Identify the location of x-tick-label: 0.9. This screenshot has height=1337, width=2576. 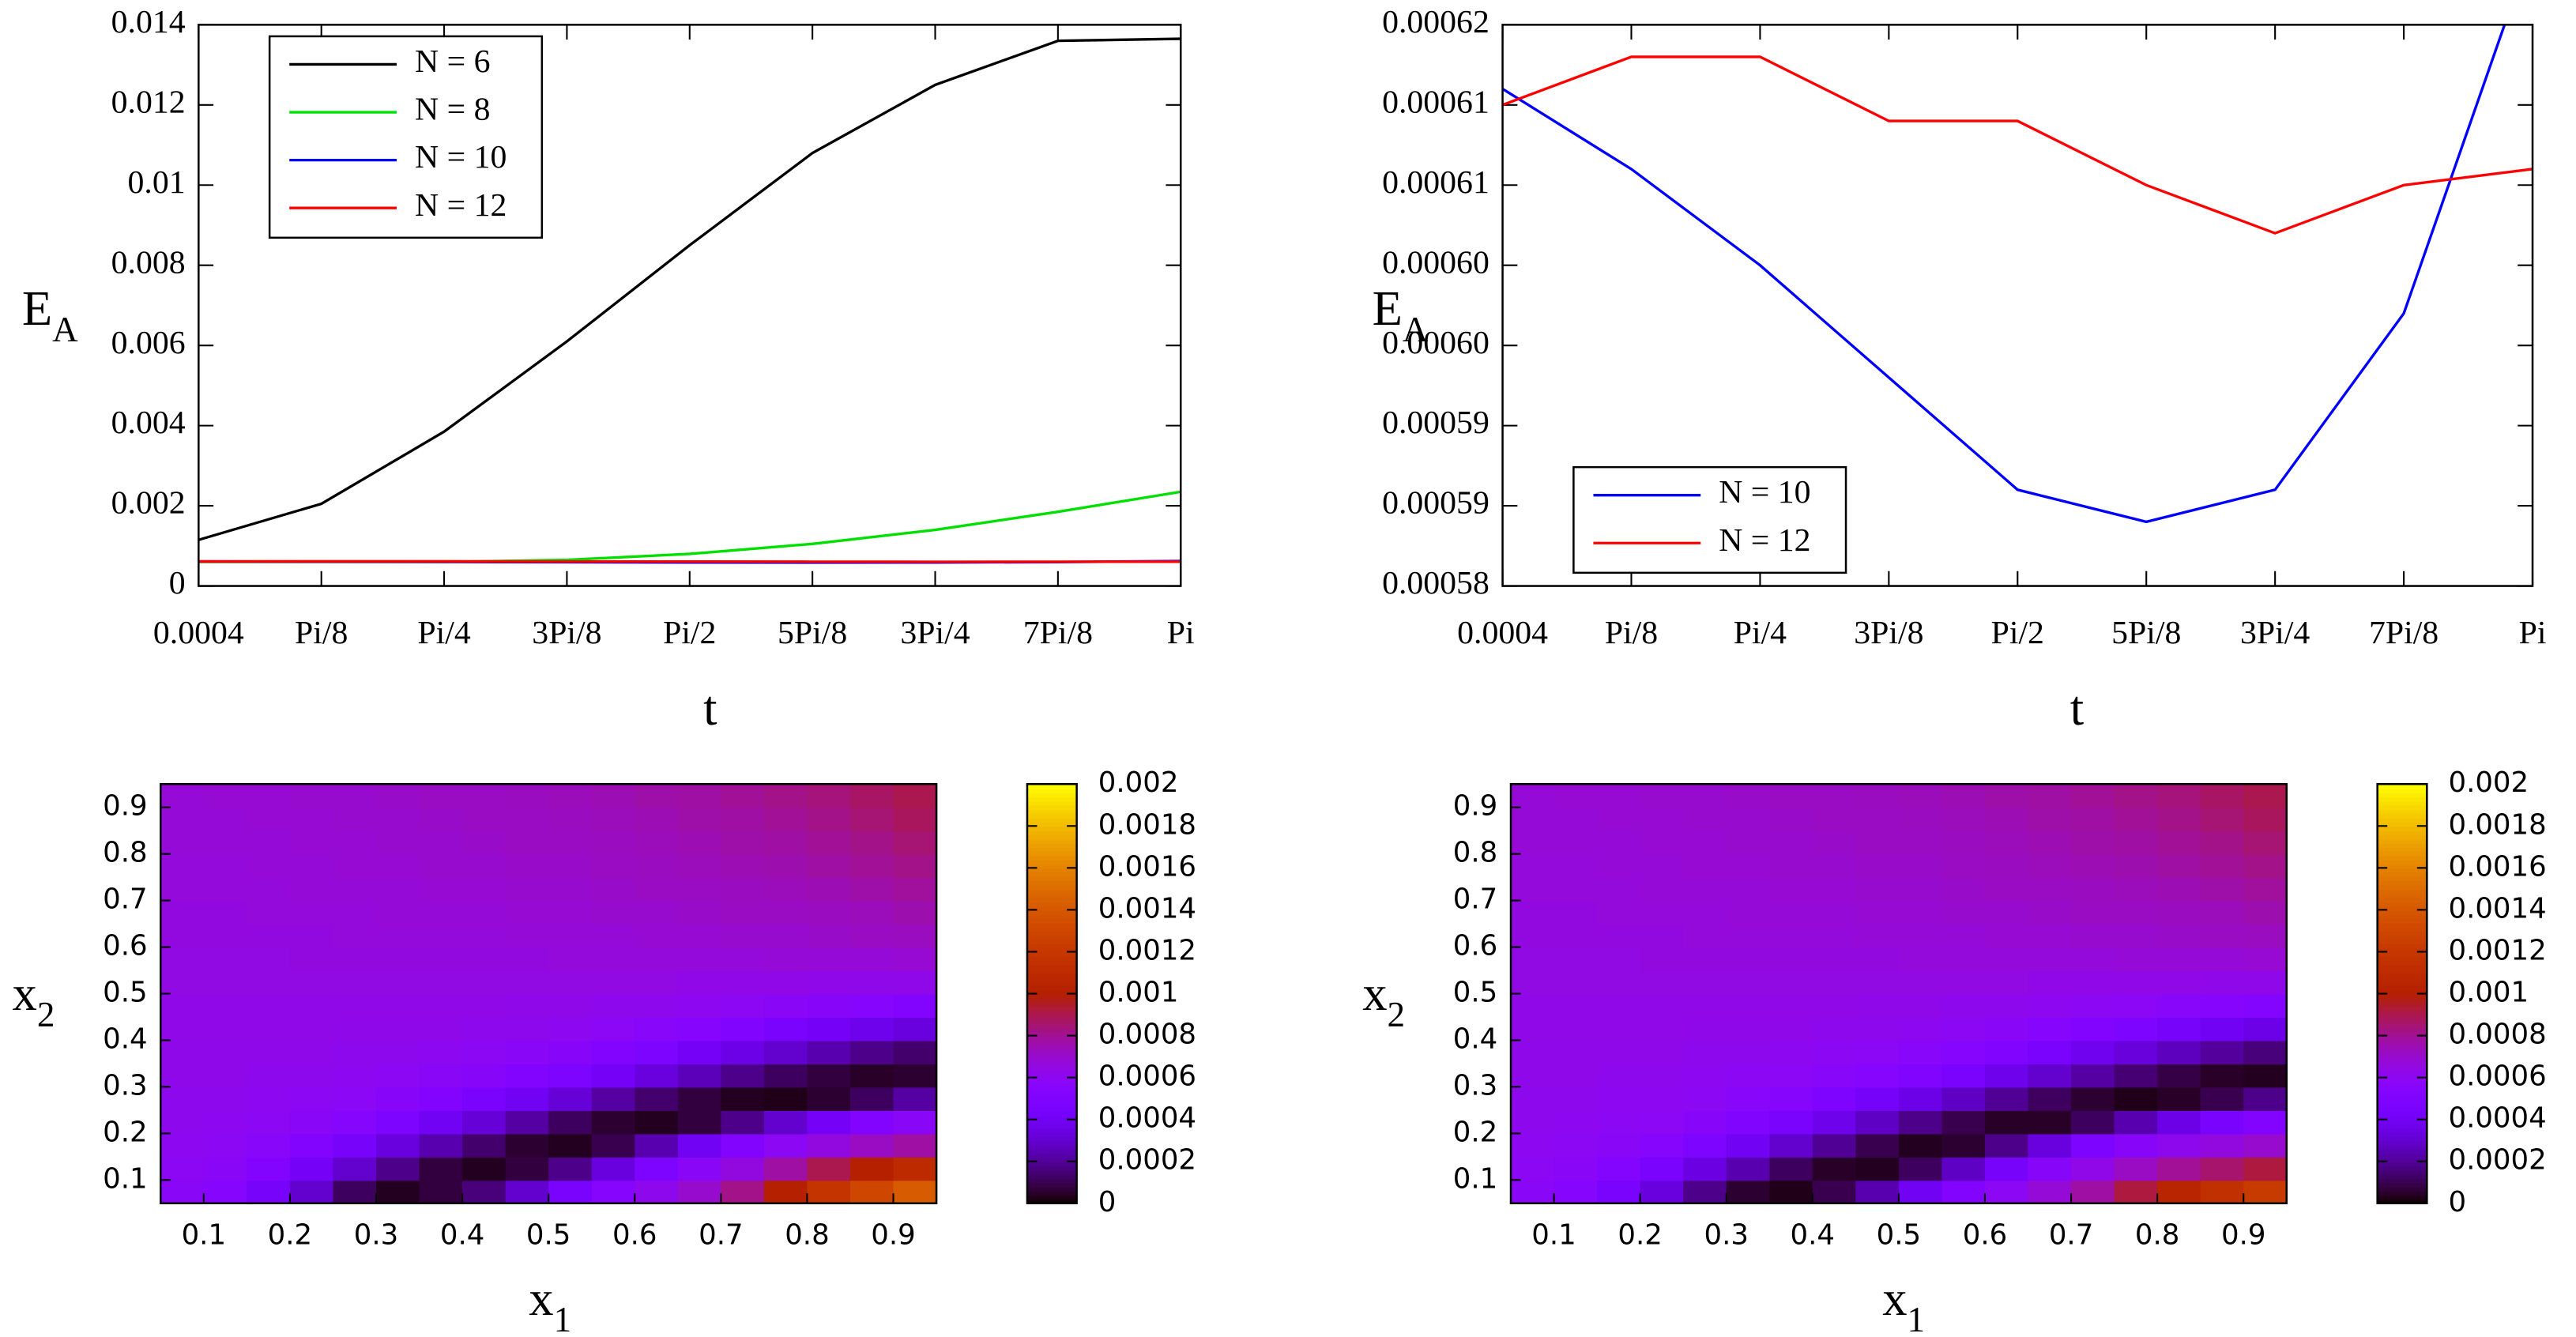
(2243, 1235).